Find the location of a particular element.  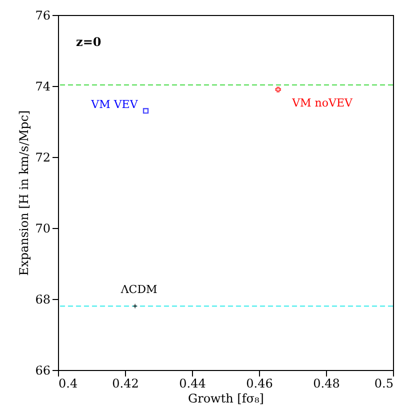

x-tick-label: 0.46 is located at coordinates (259, 383).